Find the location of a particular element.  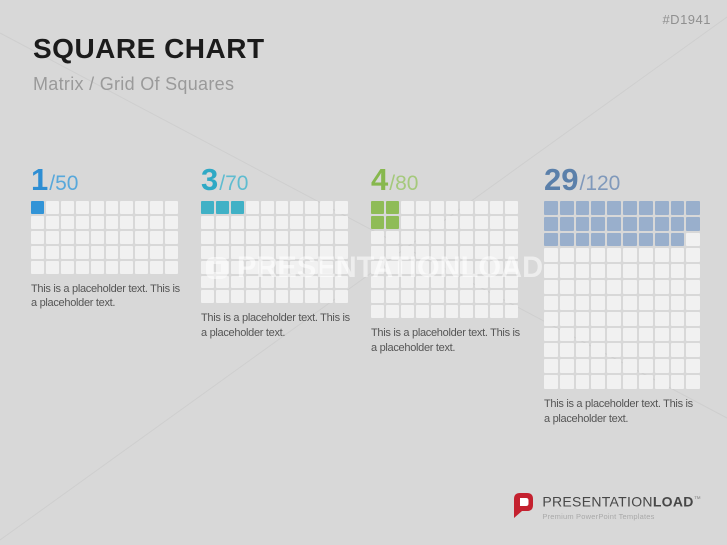

waffle-total: /50 is located at coordinates (64, 183).